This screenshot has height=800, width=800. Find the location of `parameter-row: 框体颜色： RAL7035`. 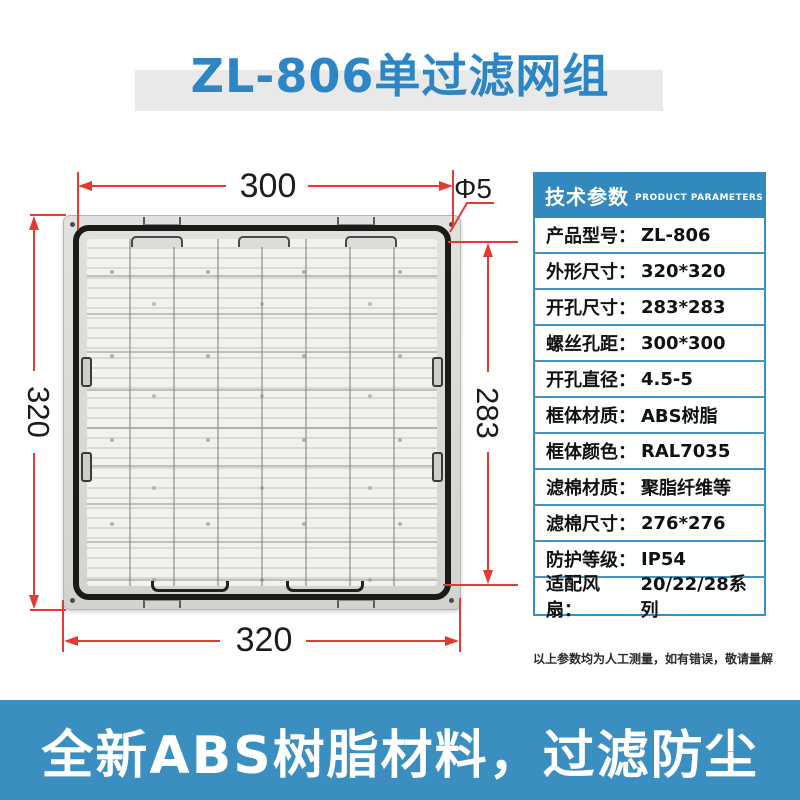

parameter-row: 框体颜色： RAL7035 is located at coordinates (649, 452).